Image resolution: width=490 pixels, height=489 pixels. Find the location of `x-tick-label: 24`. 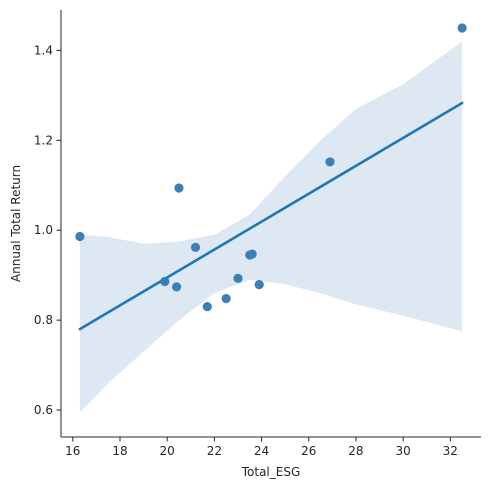

x-tick-label: 24 is located at coordinates (261, 451).